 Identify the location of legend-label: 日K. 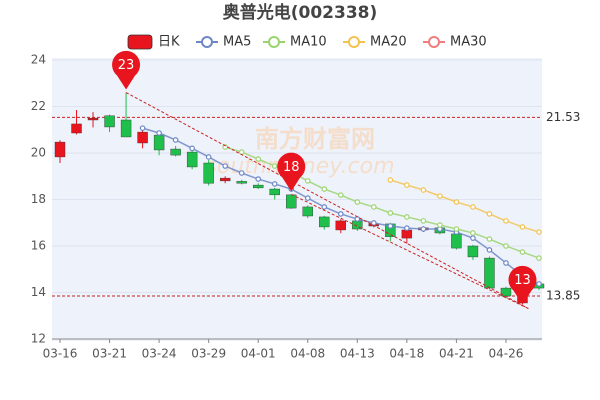
(169, 42).